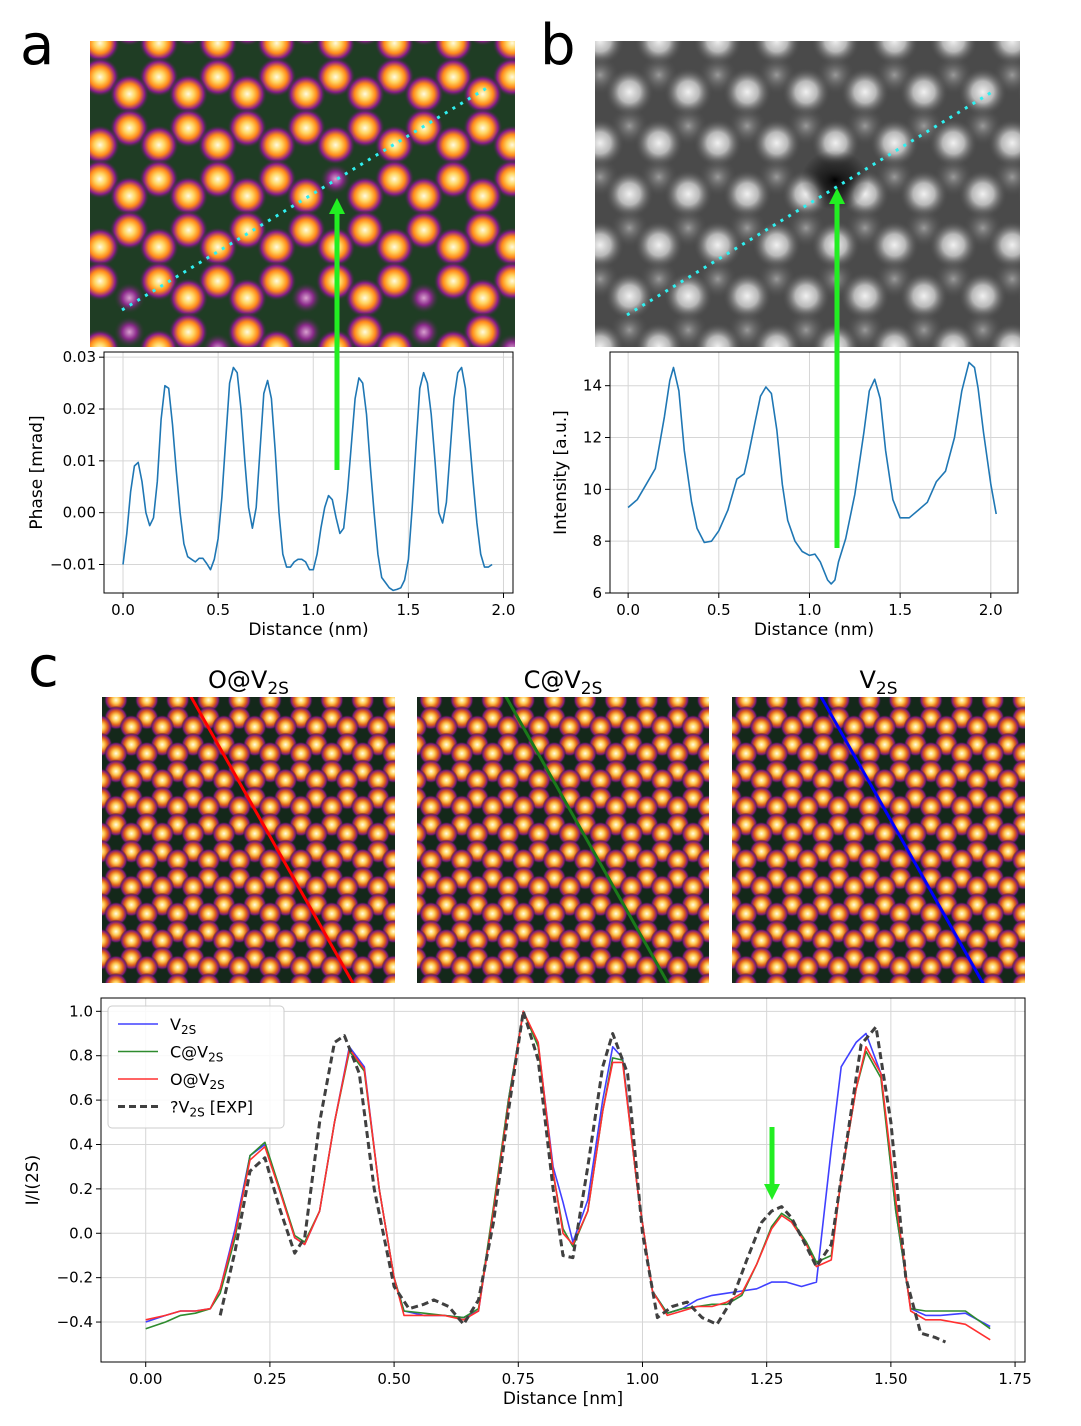 The height and width of the screenshot is (1426, 1081). What do you see at coordinates (597, 541) in the screenshot?
I see `y-tick-label: 8` at bounding box center [597, 541].